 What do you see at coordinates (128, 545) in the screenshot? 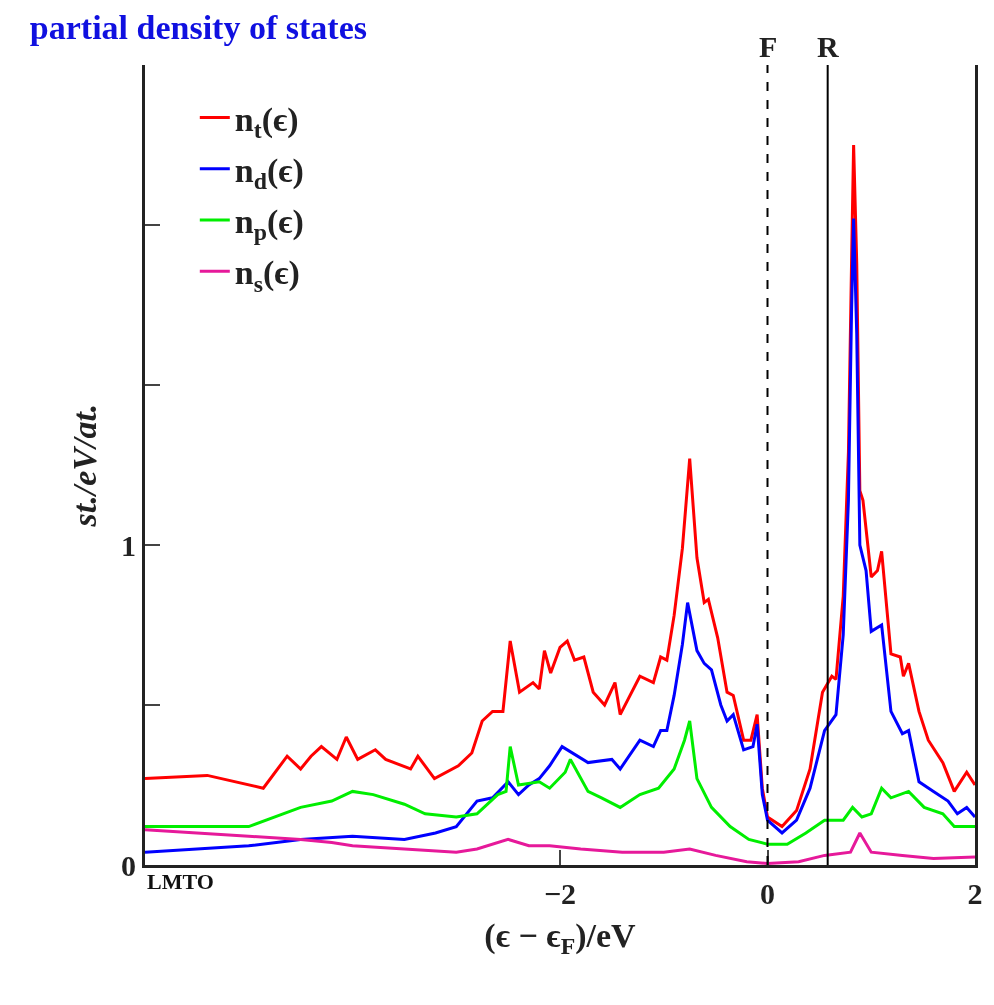
I see `y-tick-label: 1` at bounding box center [128, 545].